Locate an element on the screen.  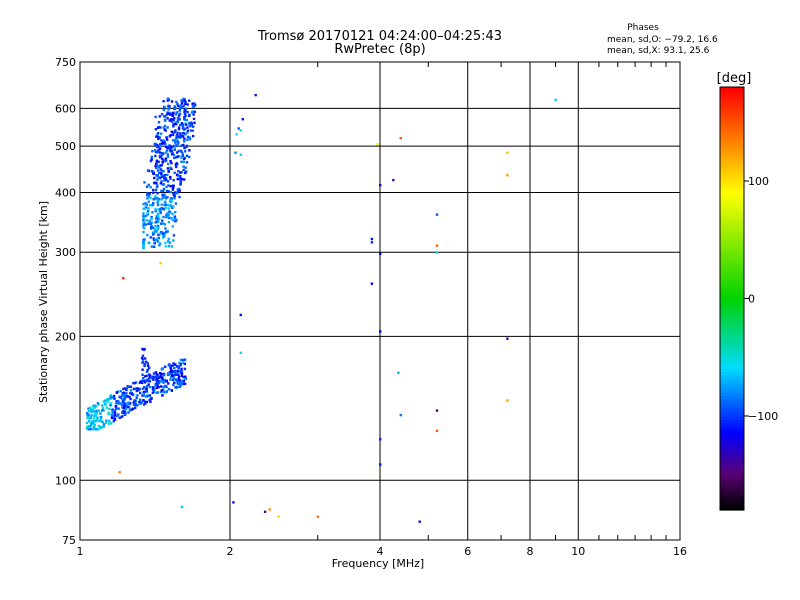
x-tick-label: 16 is located at coordinates (680, 551).